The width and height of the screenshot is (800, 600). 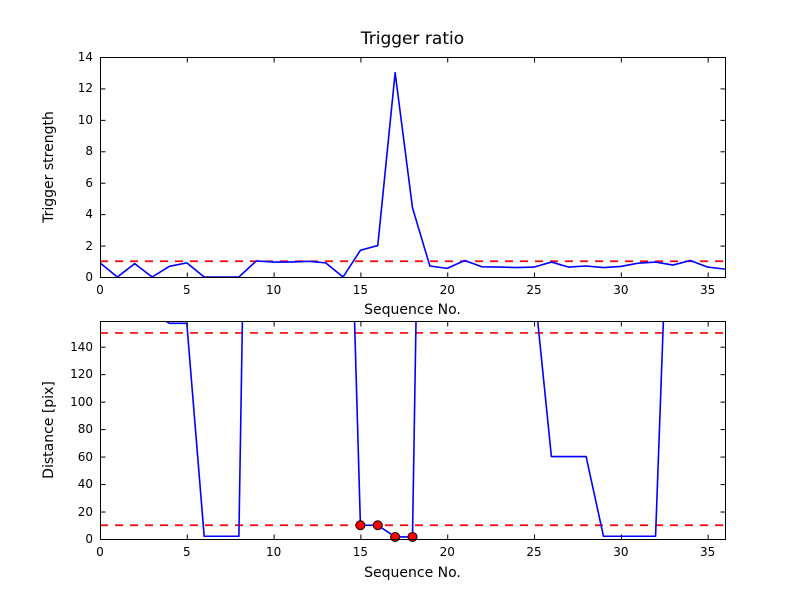 What do you see at coordinates (85, 119) in the screenshot?
I see `y-tick-label: 10` at bounding box center [85, 119].